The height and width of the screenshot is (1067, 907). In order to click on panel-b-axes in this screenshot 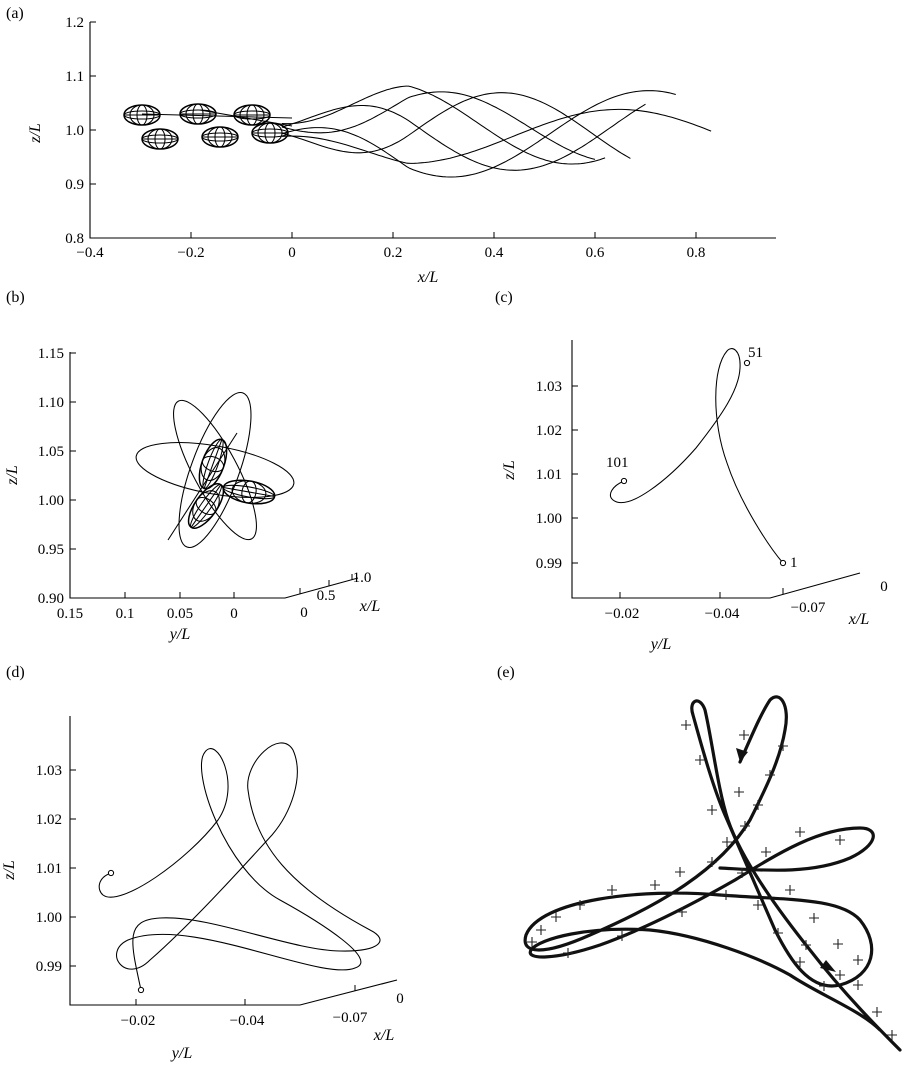, I will do `click(214, 475)`.